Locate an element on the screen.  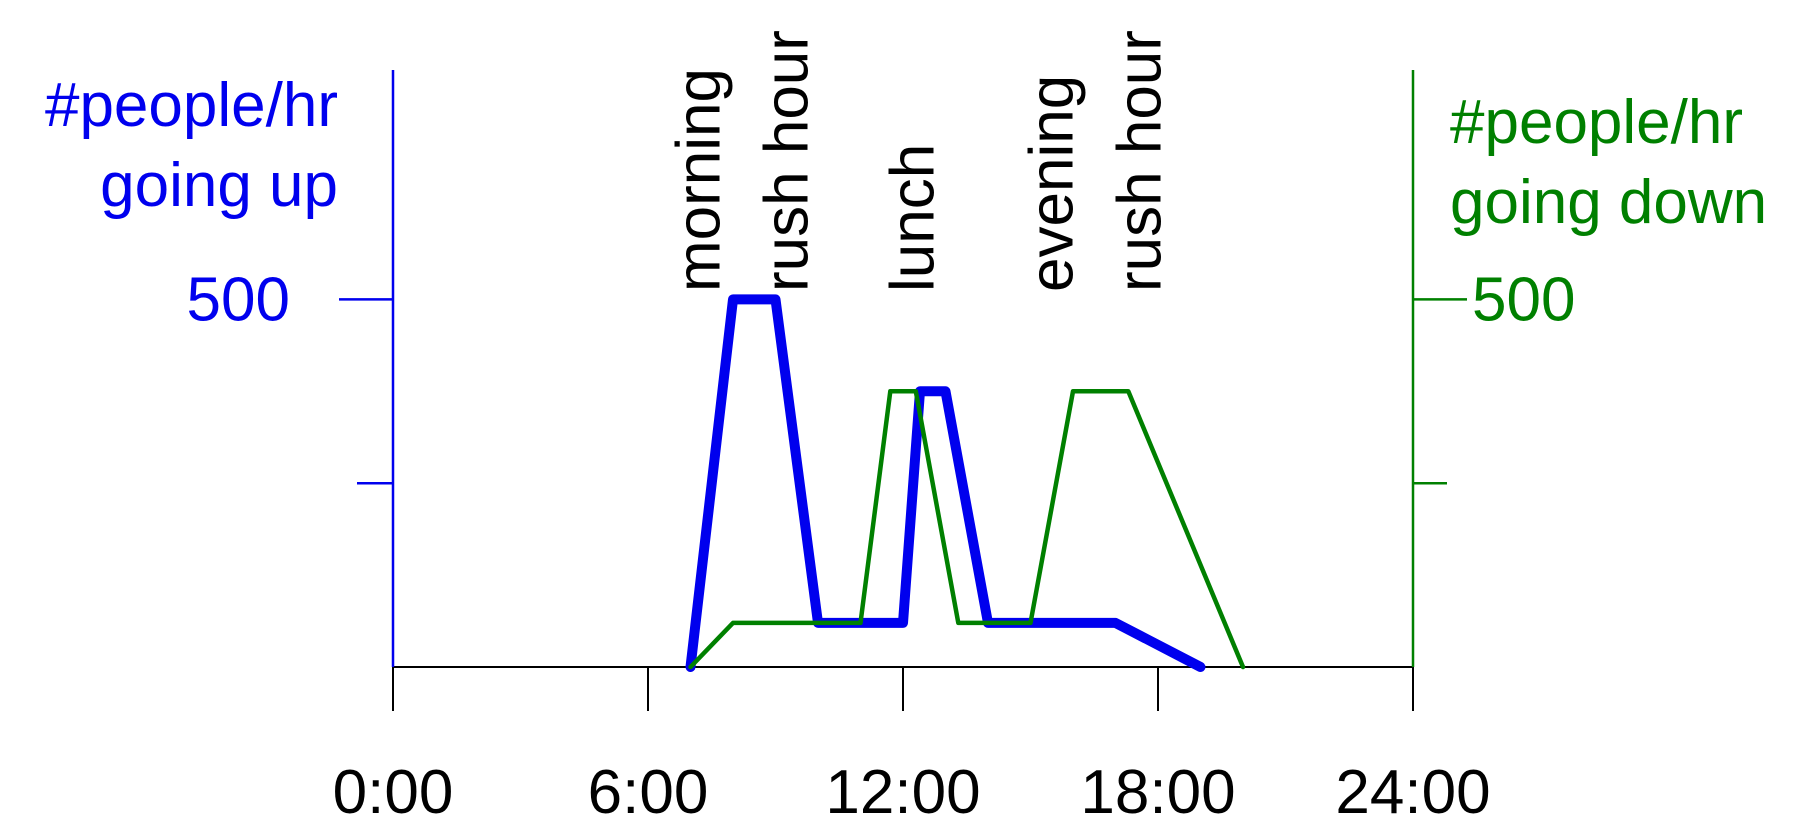
x-tick-label: 12:00 is located at coordinates (902, 790).